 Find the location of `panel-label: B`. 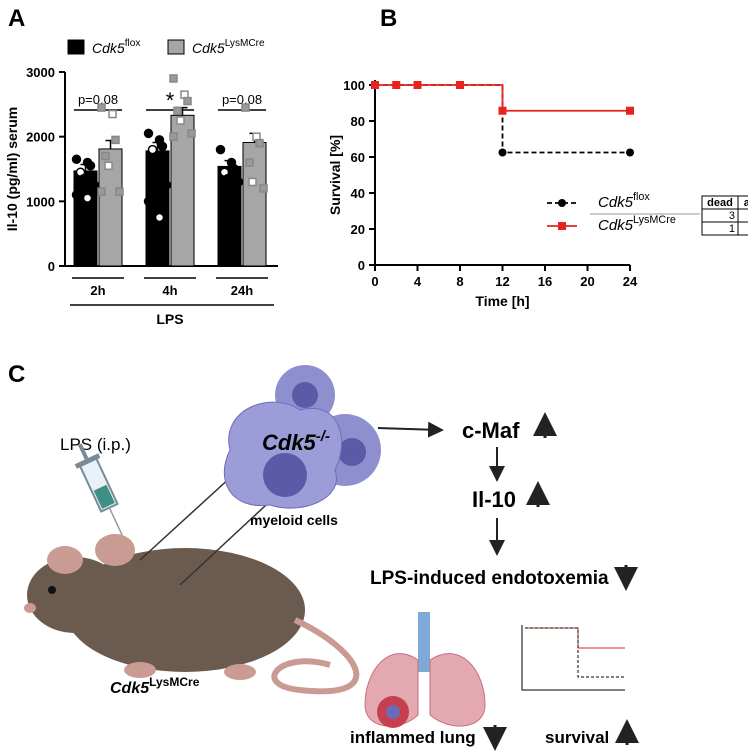

panel-label: B is located at coordinates (388, 18).